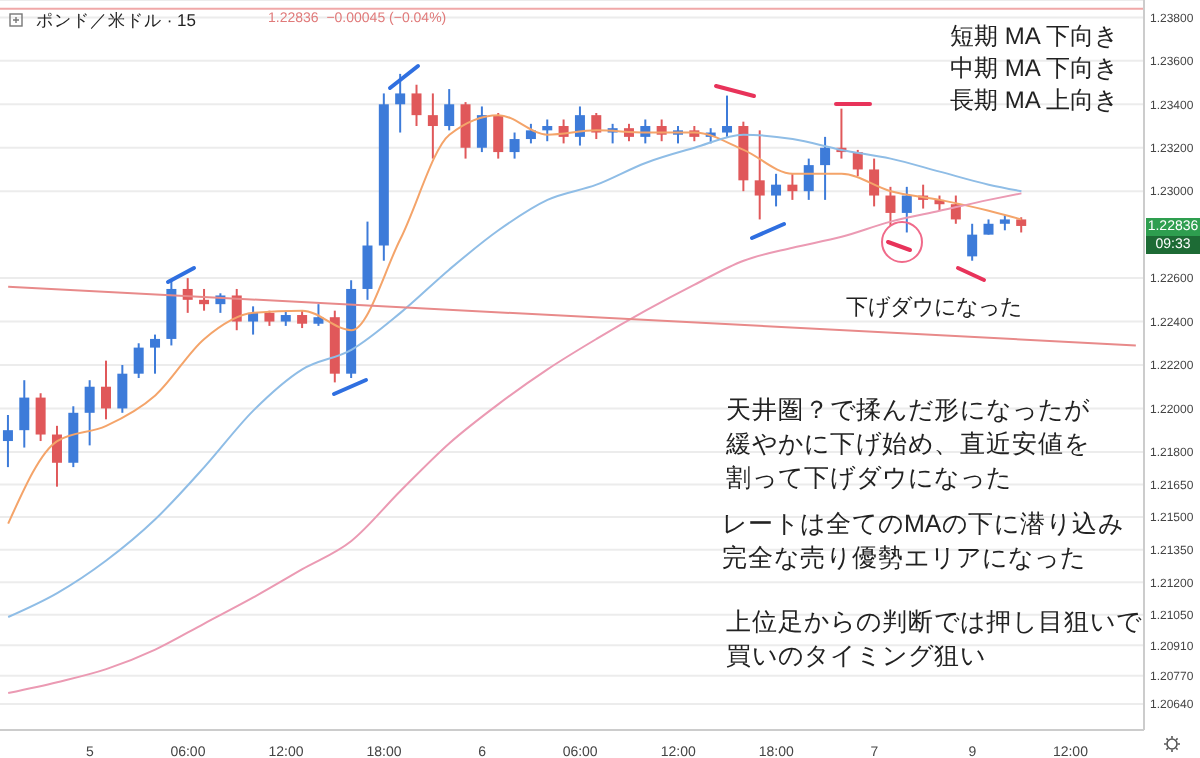 The image size is (1200, 758). Describe the element at coordinates (1034, 101) in the screenshot. I see `annotation: 長期 MA 上向き` at that location.